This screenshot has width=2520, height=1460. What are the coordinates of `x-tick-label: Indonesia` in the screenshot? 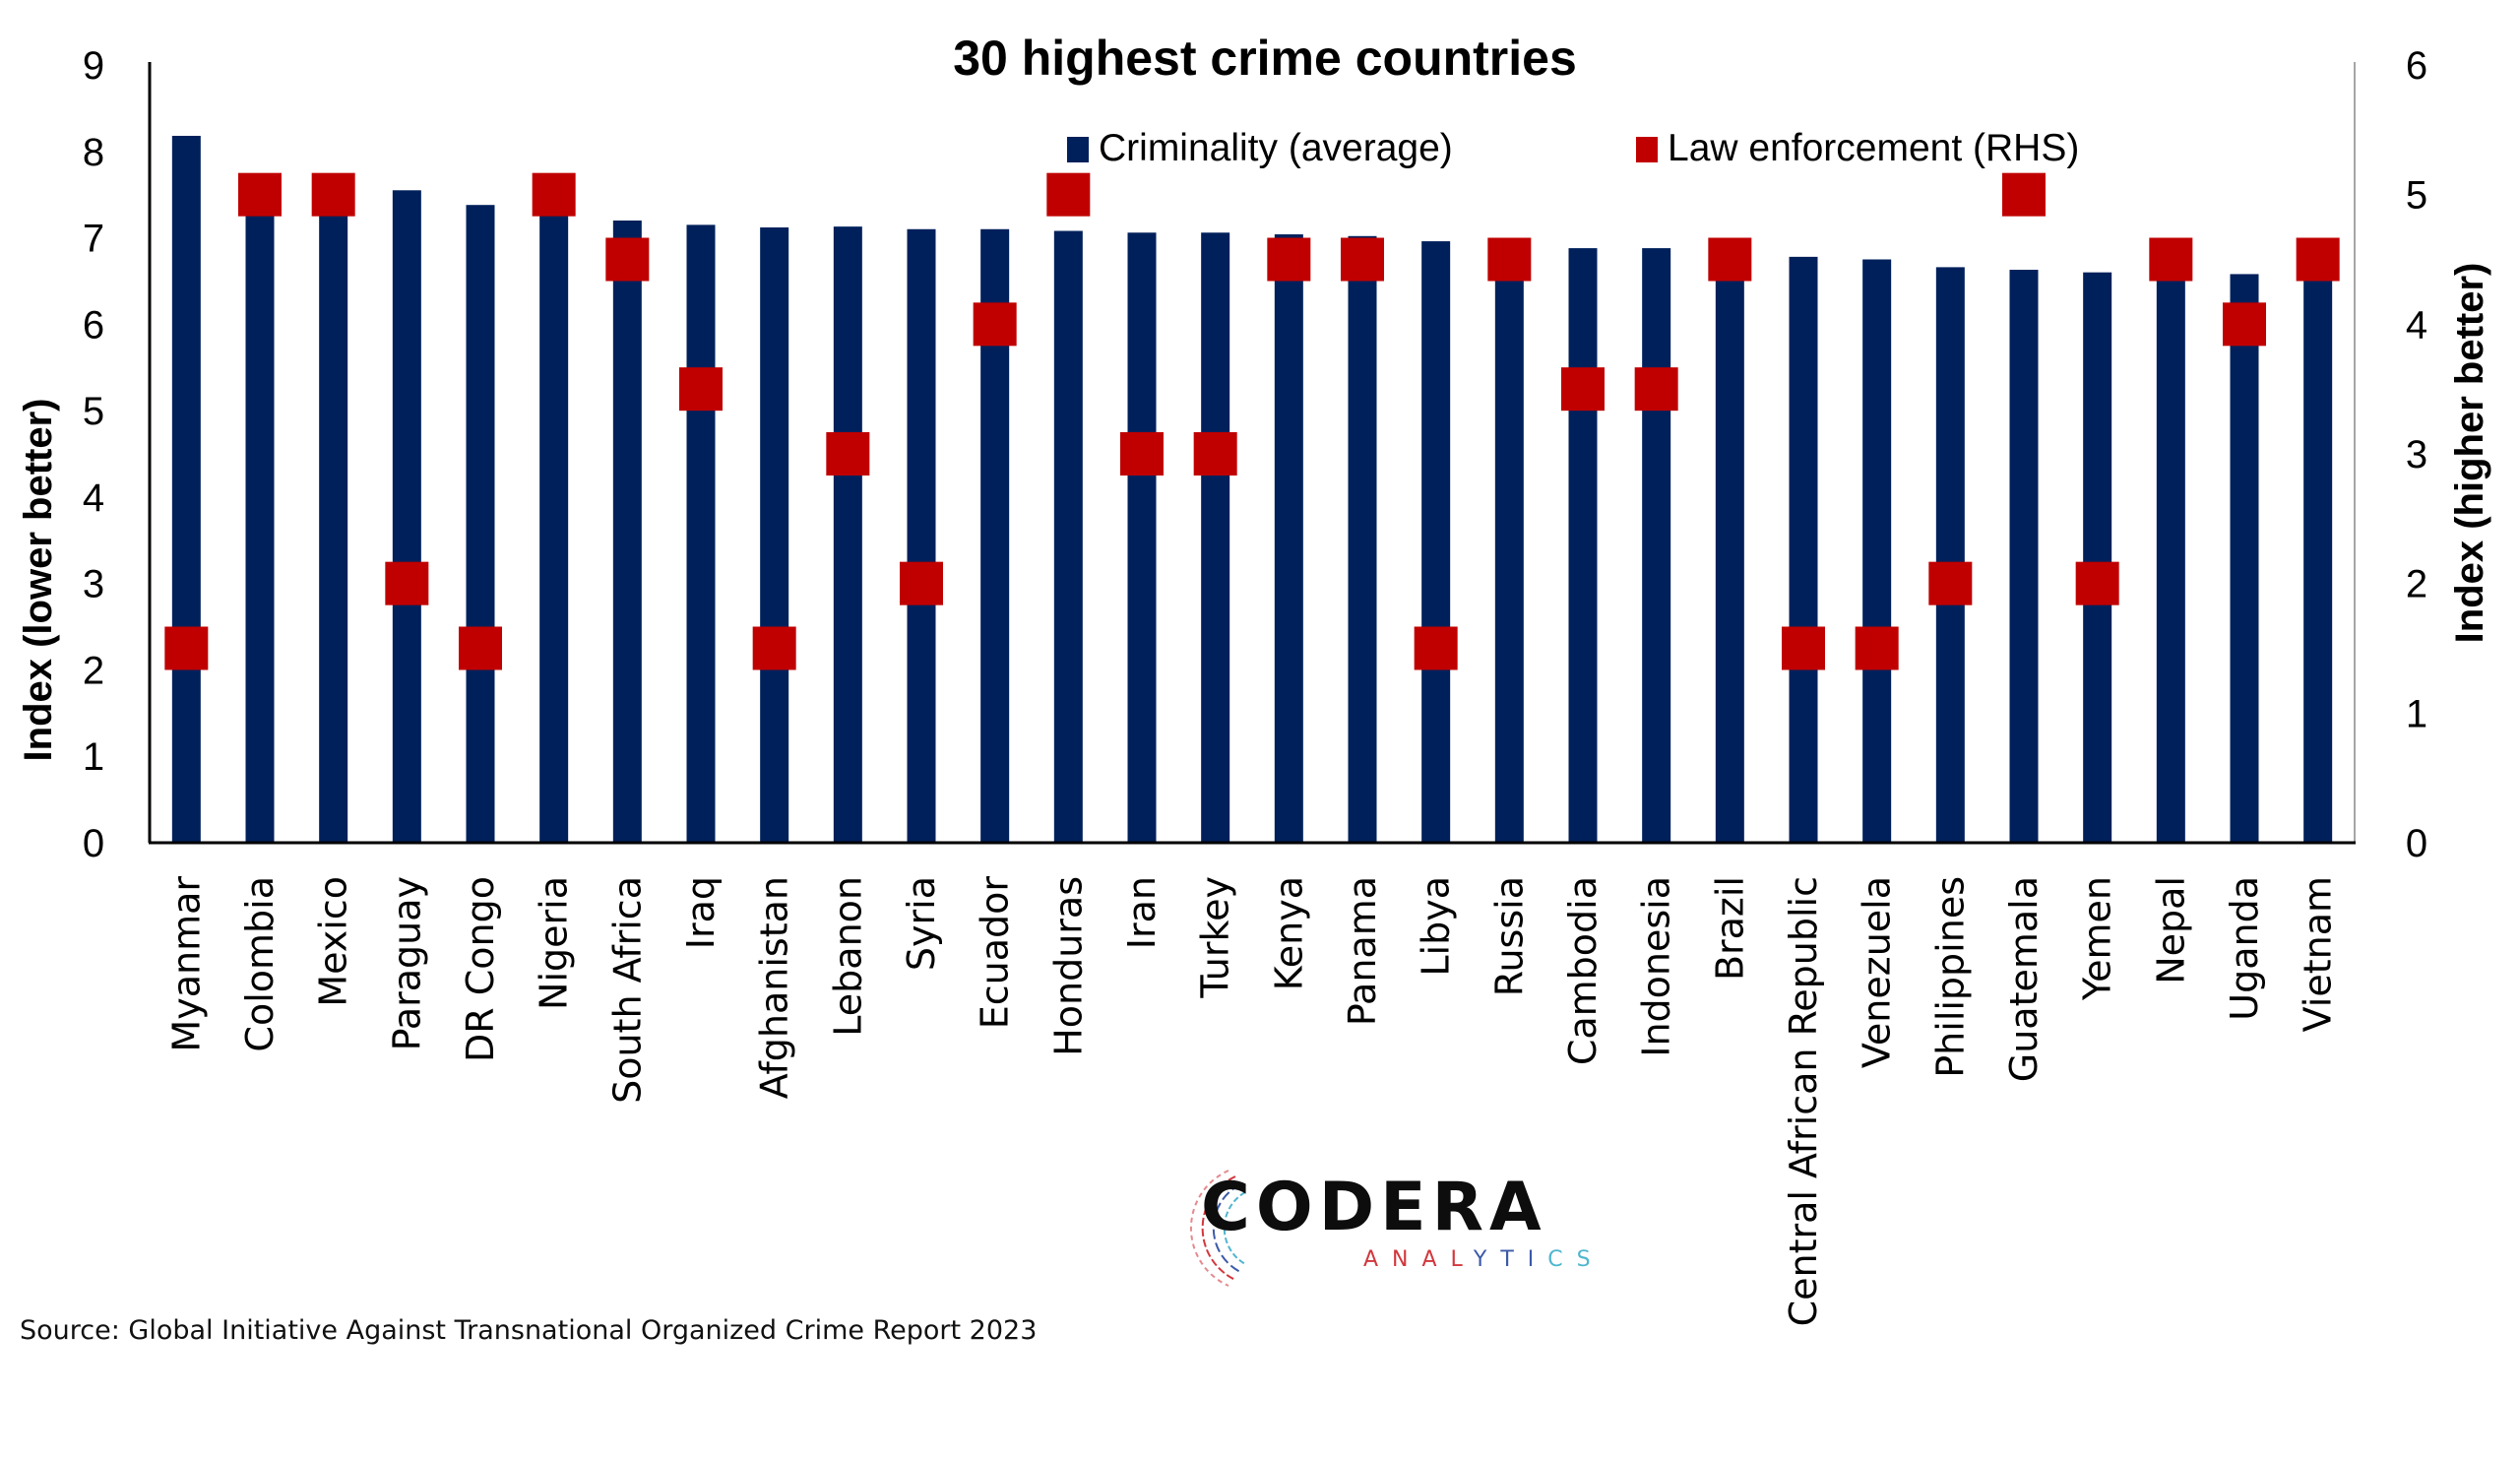 It's located at (1656, 966).